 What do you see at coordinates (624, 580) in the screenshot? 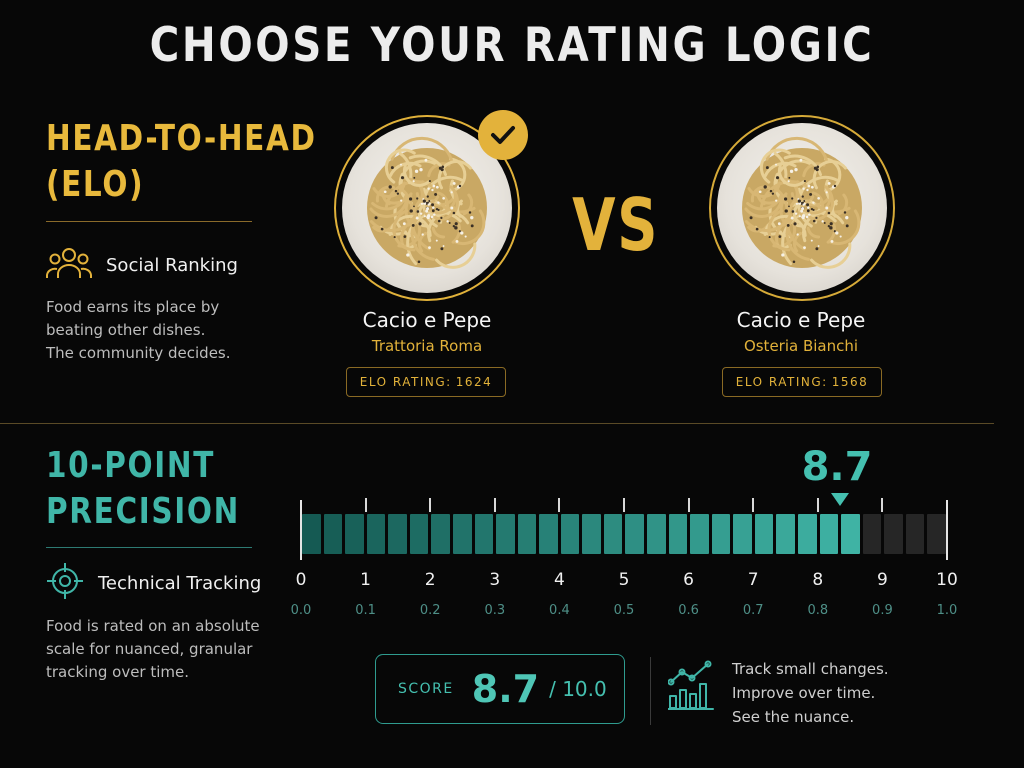
I see `scale-major-label: 5` at bounding box center [624, 580].